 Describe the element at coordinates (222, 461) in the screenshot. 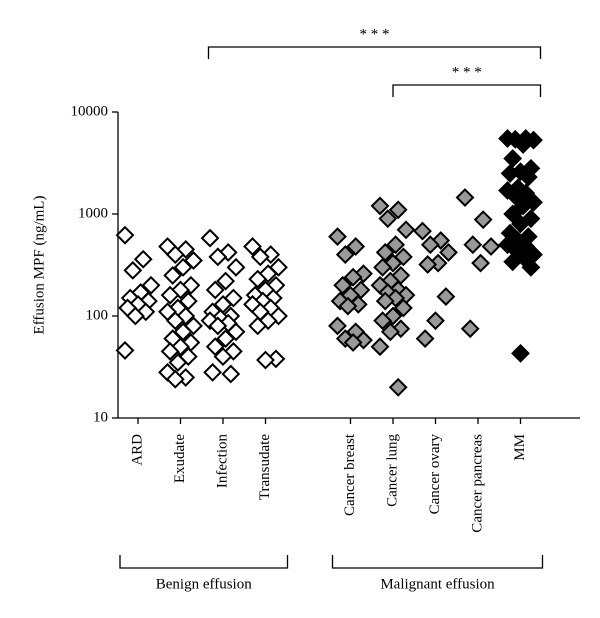

I see `x-tick-label: Infection` at that location.